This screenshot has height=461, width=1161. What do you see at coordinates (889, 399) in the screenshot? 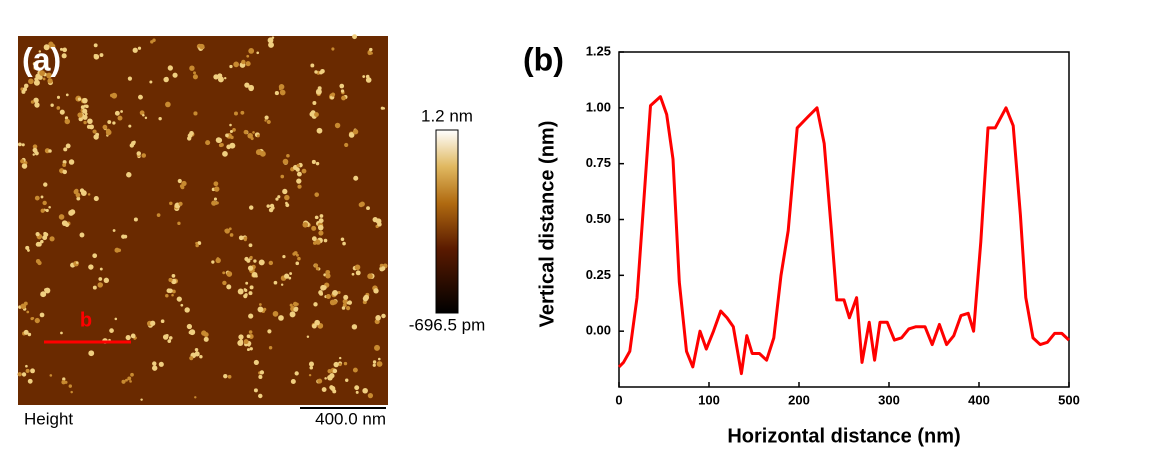
I see `x-tick-label: 300` at bounding box center [889, 399].